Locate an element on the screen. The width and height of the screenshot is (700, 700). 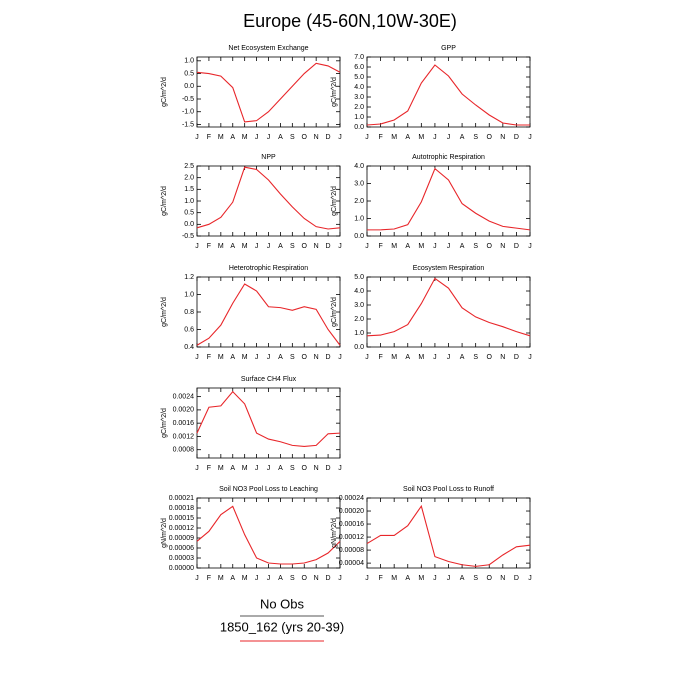
y-tick-label: 4.0 is located at coordinates (359, 291).